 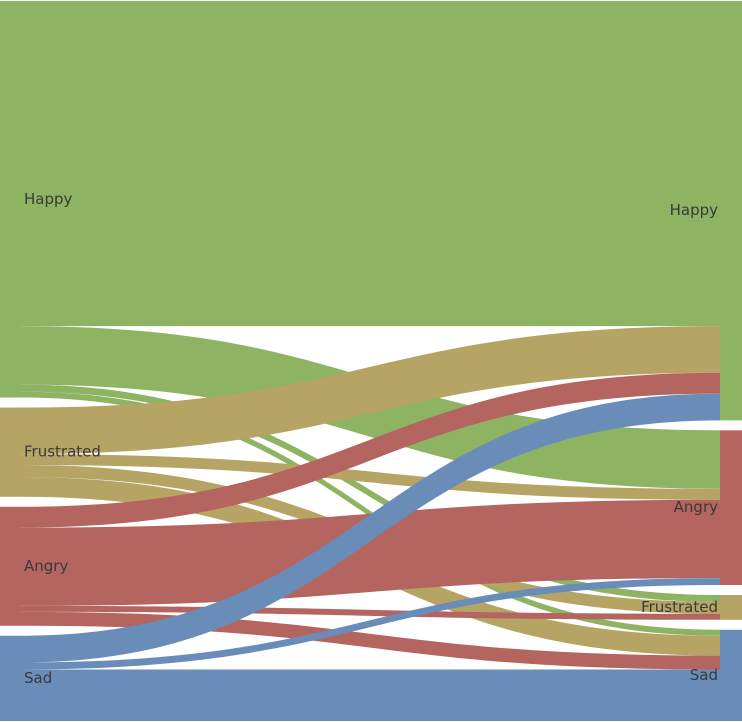 What do you see at coordinates (62, 452) in the screenshot?
I see `node-label-left-frustrated: Frustrated` at bounding box center [62, 452].